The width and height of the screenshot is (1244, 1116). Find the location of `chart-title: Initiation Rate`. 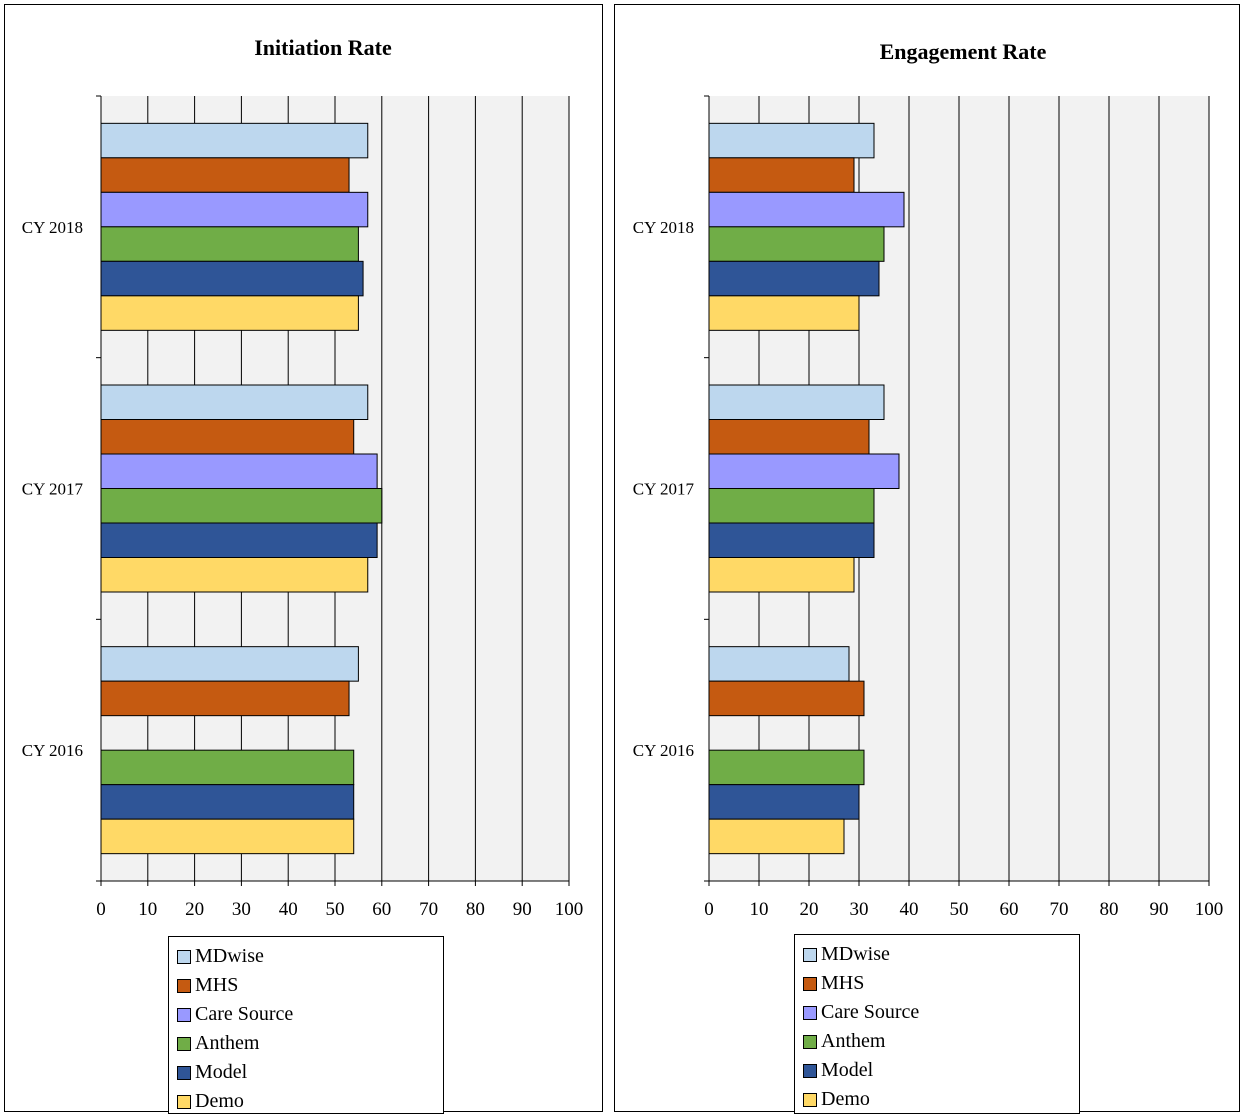

chart-title: Initiation Rate is located at coordinates (323, 47).